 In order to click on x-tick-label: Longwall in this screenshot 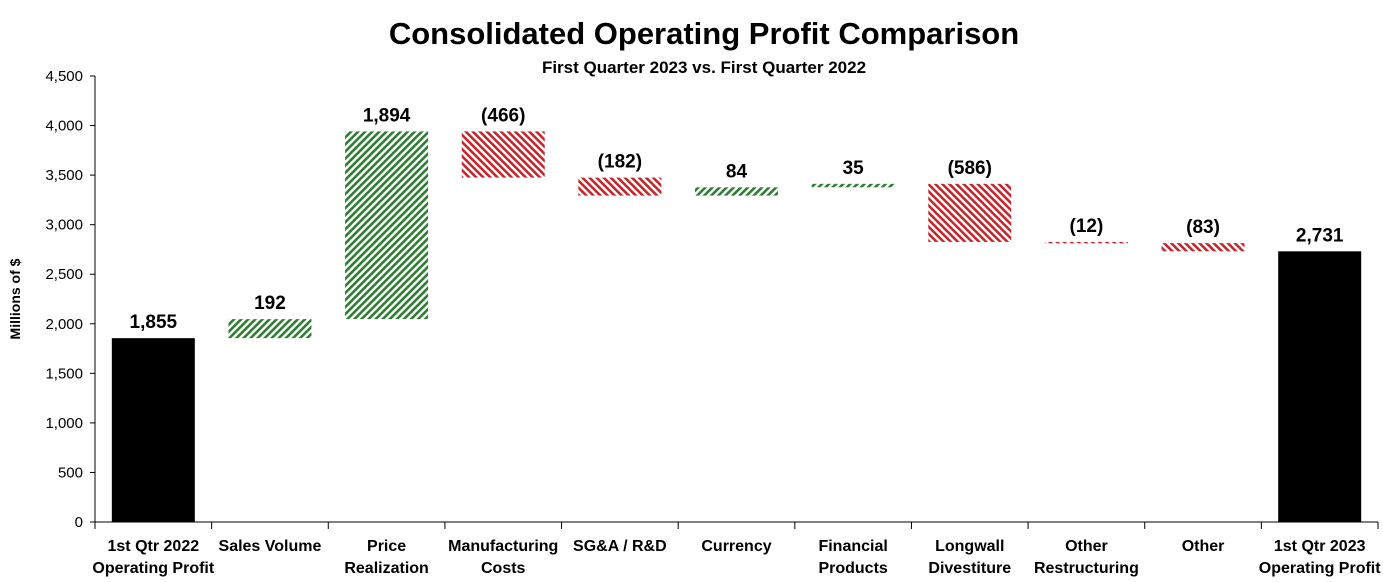, I will do `click(969, 546)`.